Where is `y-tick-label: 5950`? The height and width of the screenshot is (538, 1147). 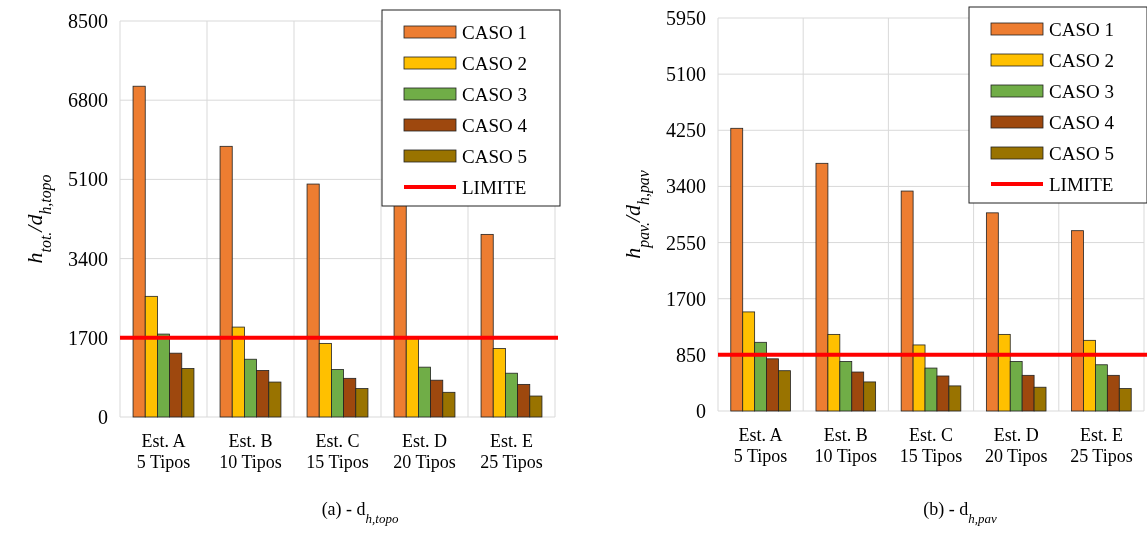 y-tick-label: 5950 is located at coordinates (686, 18).